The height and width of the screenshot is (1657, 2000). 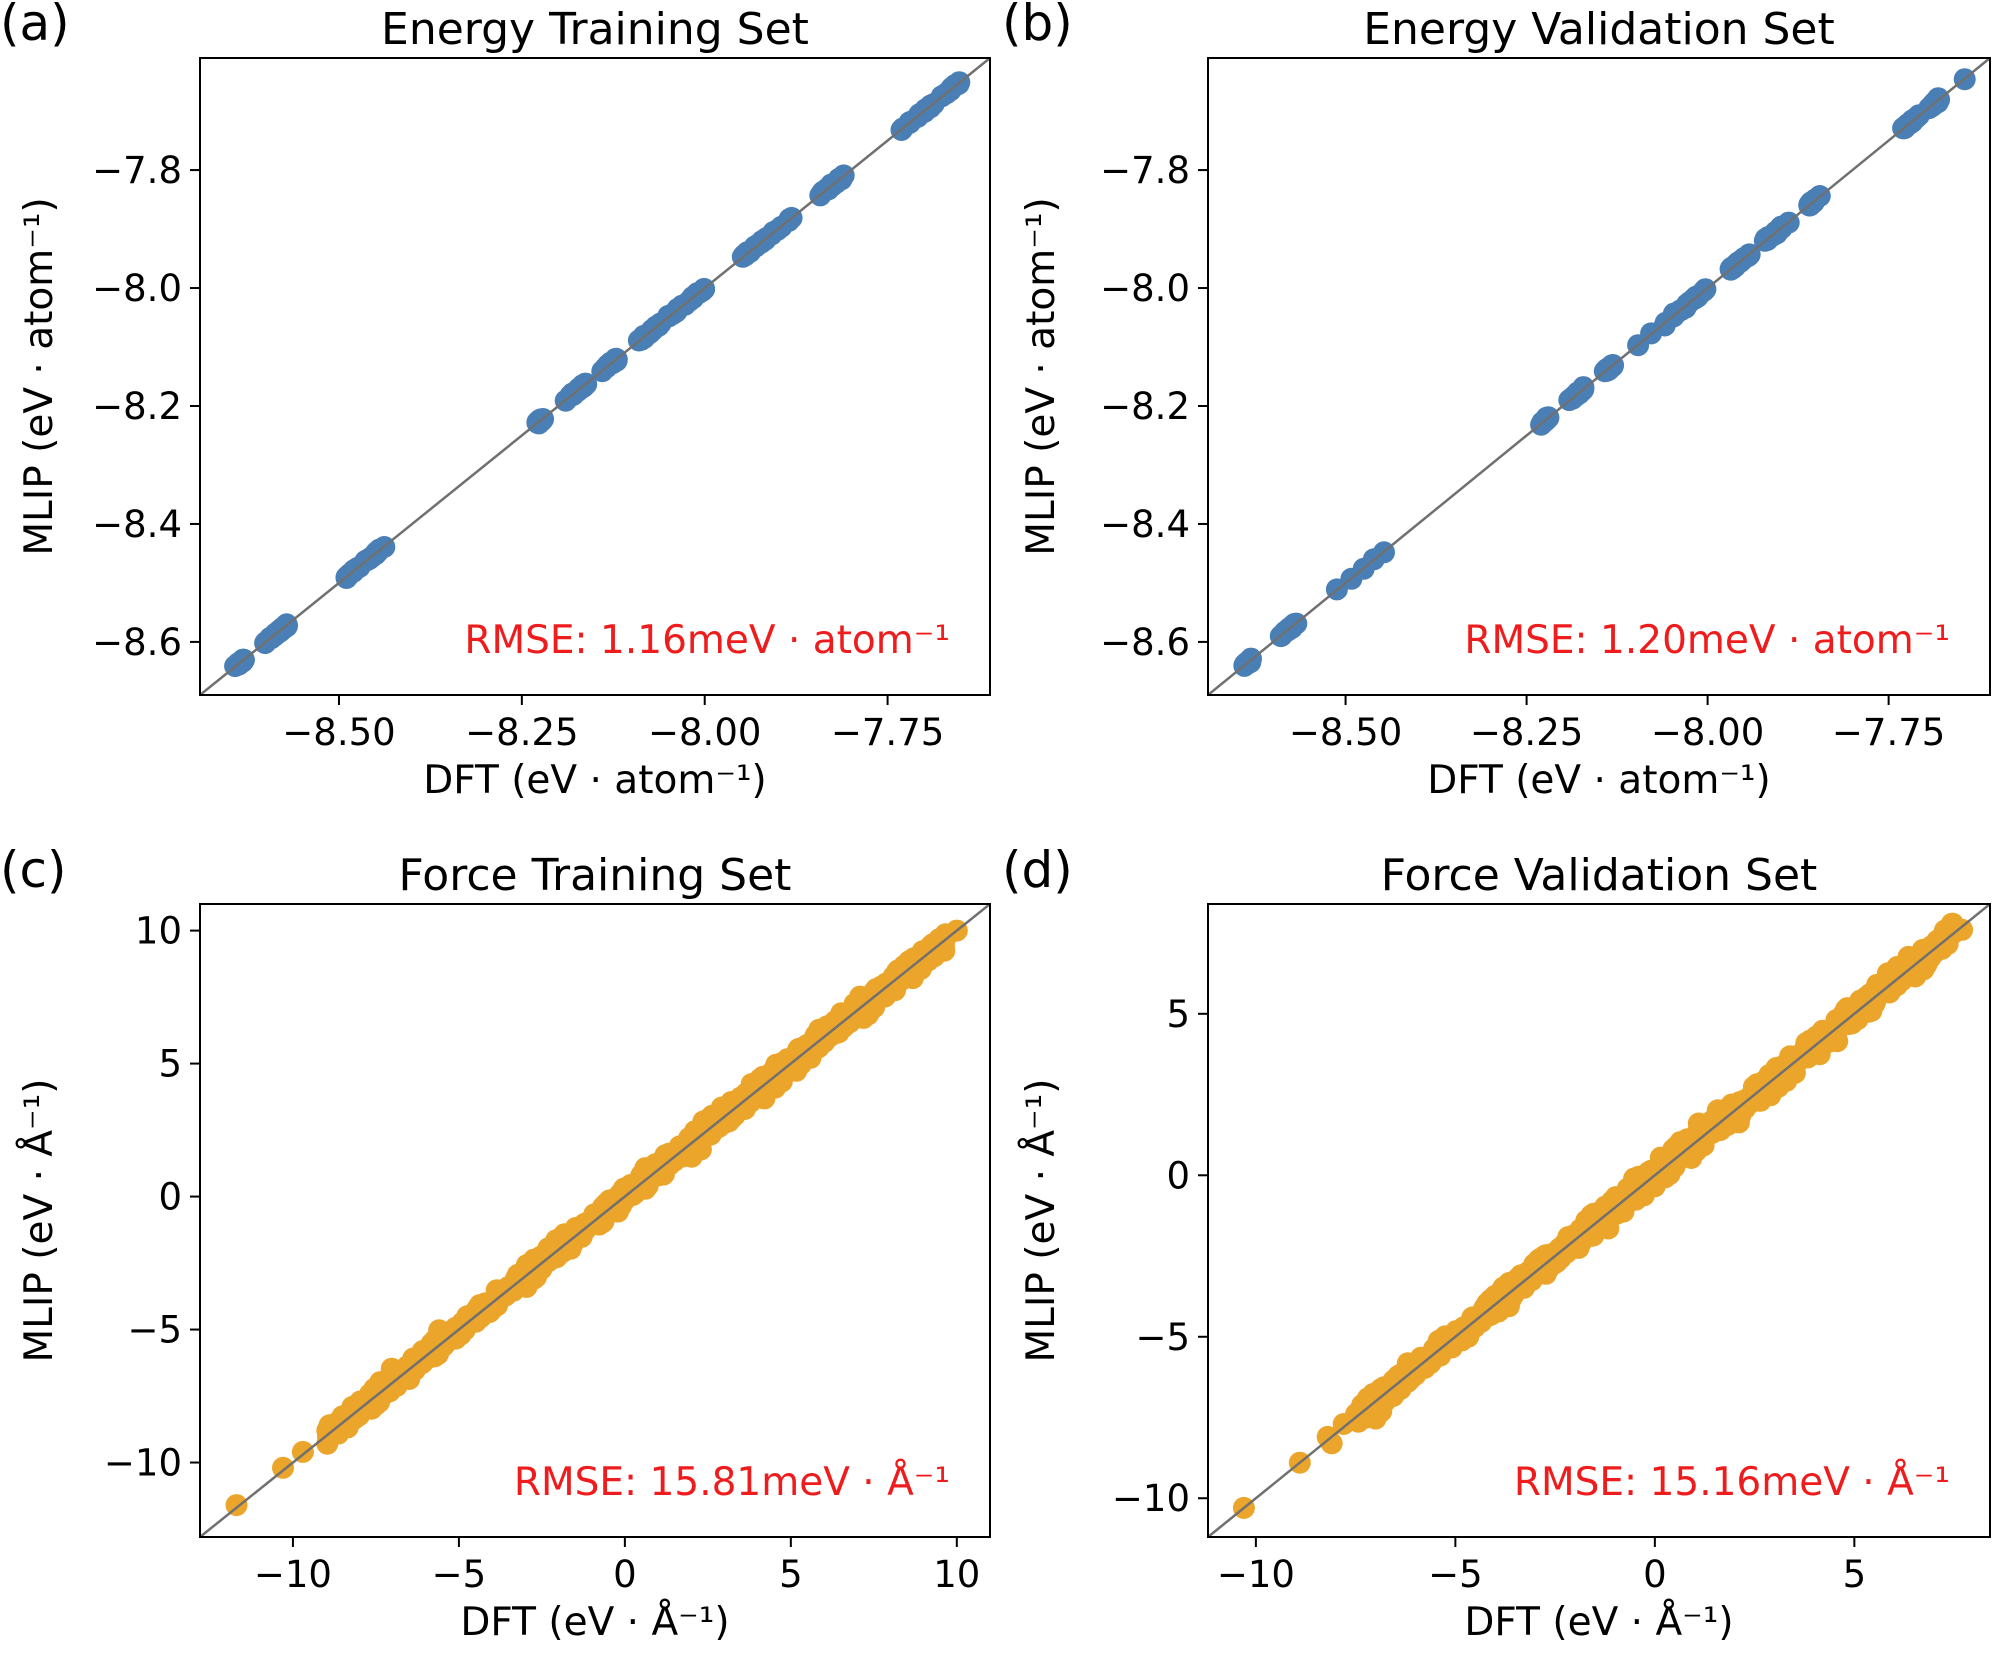 What do you see at coordinates (35, 26) in the screenshot?
I see `panel-letter: (a)` at bounding box center [35, 26].